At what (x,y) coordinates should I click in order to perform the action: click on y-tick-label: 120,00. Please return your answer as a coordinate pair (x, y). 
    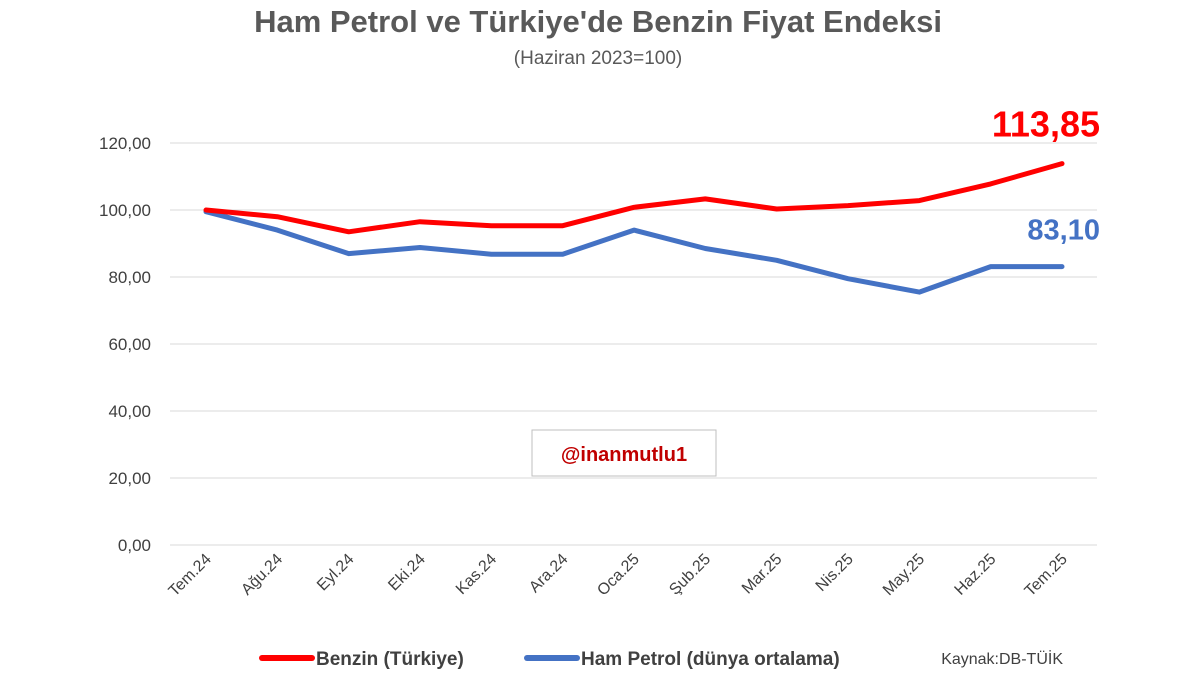
    Looking at the image, I should click on (125, 143).